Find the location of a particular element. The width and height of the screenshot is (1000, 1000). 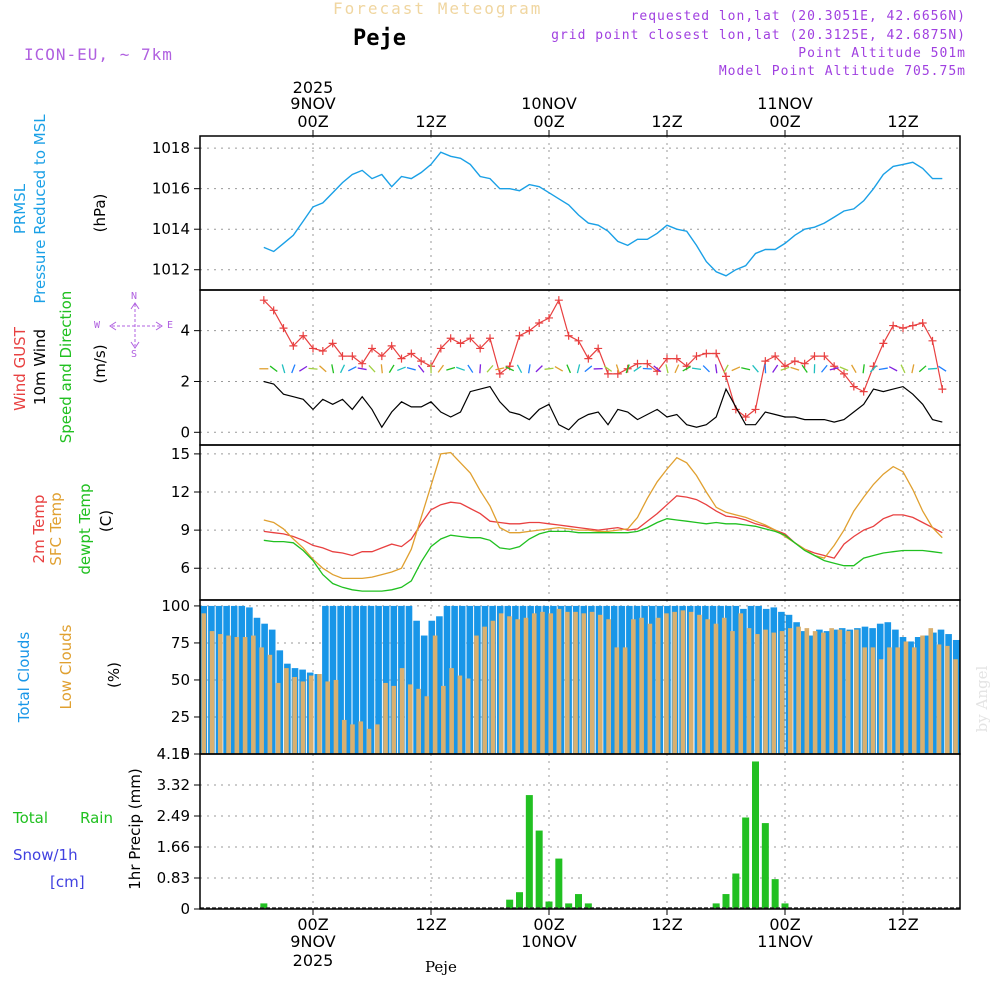

y-tick-label: 2.49 is located at coordinates (173, 816).